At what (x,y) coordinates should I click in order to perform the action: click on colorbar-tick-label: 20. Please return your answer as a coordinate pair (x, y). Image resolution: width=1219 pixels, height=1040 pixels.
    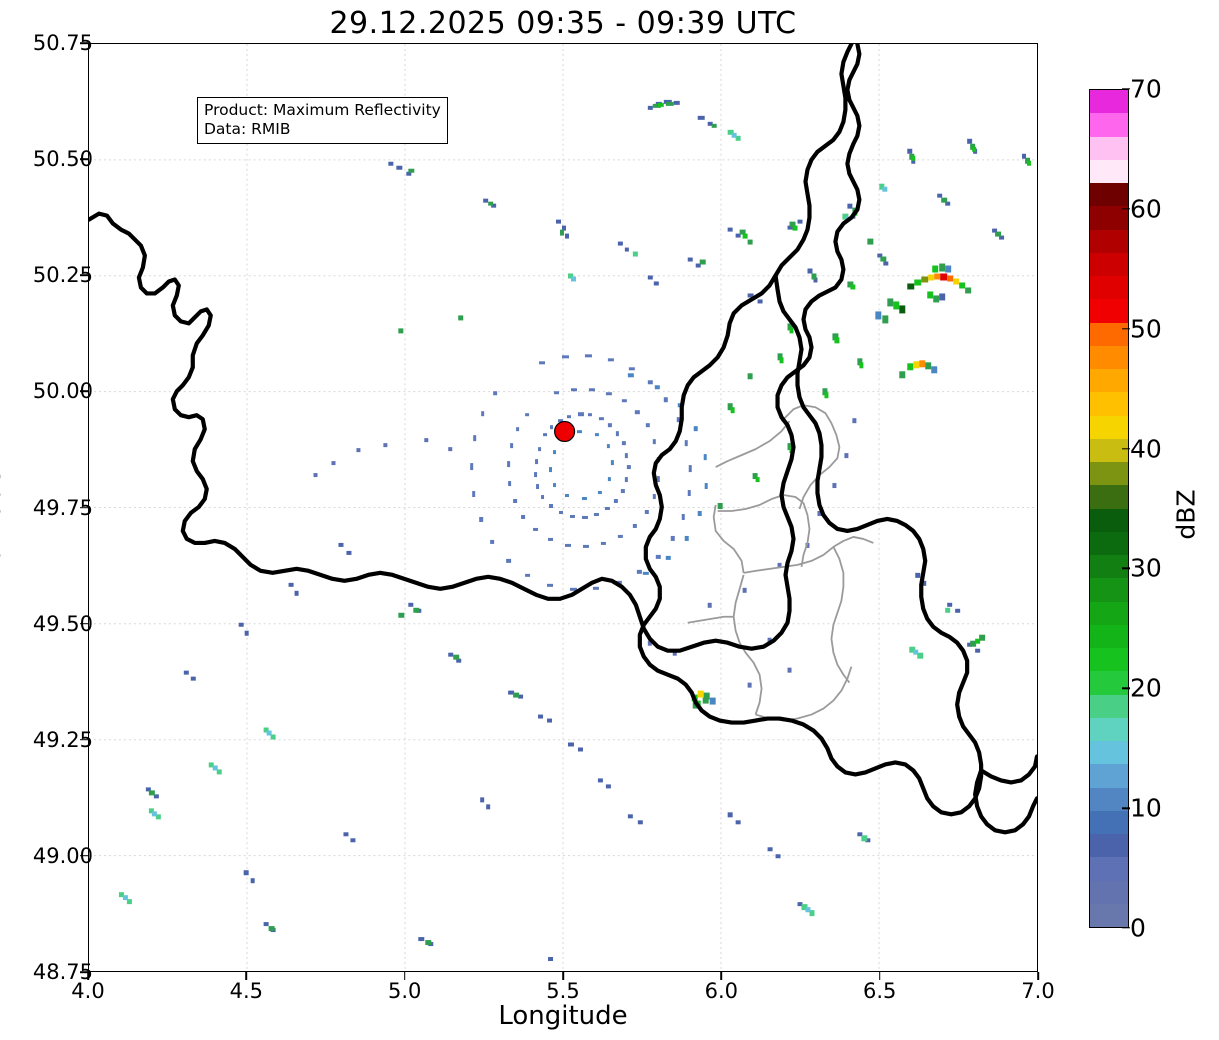
    Looking at the image, I should click on (1146, 688).